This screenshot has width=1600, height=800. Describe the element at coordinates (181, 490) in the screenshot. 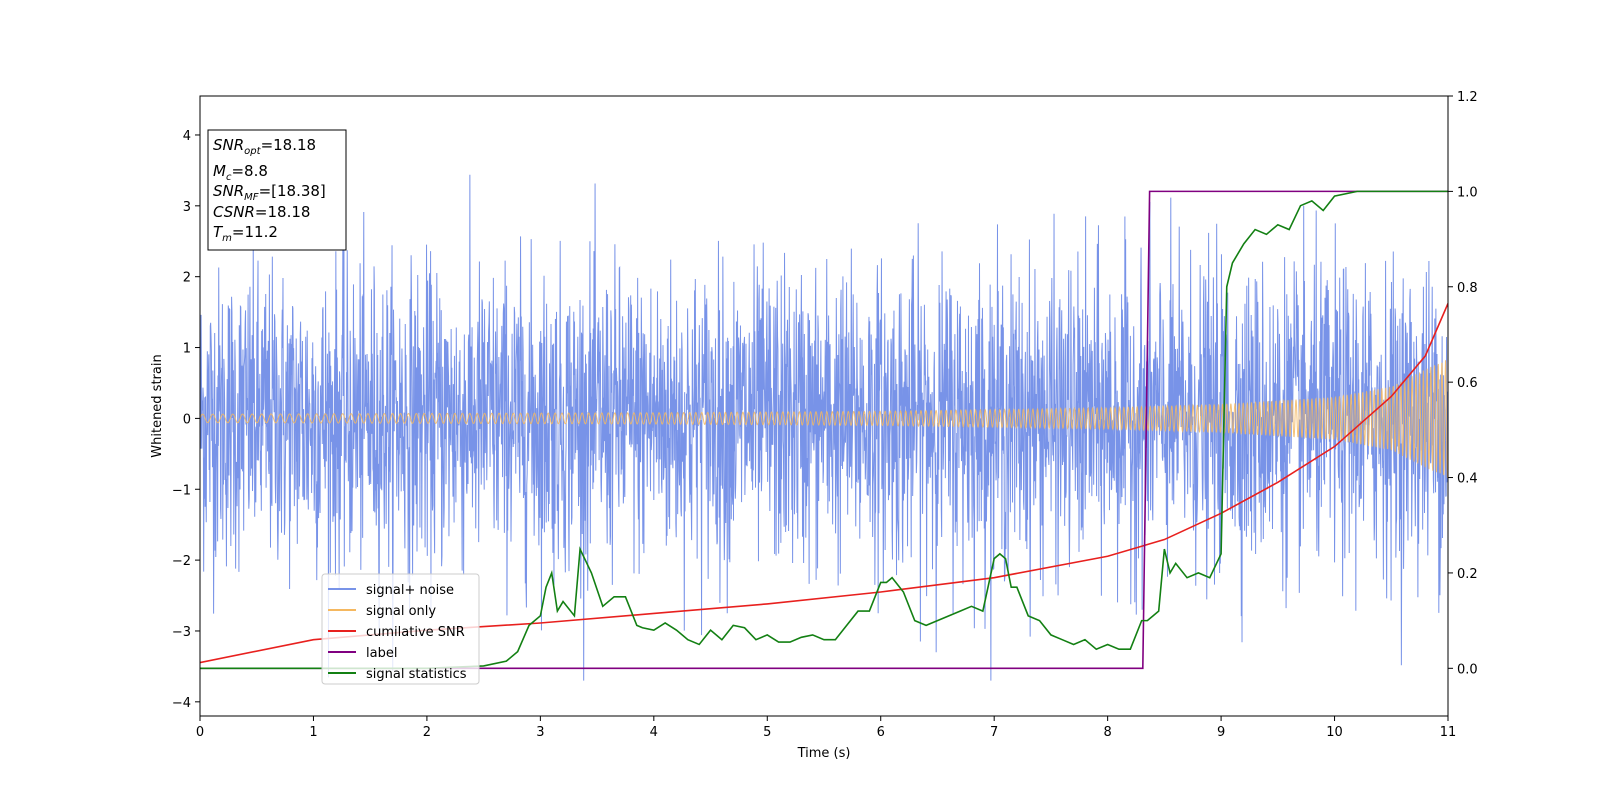

I see `y-tick-label: −1` at that location.